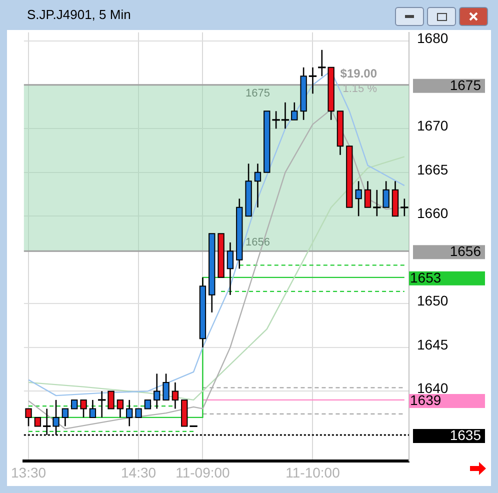 The height and width of the screenshot is (493, 498). Describe the element at coordinates (28, 472) in the screenshot. I see `x-tick-label: 13:30` at that location.